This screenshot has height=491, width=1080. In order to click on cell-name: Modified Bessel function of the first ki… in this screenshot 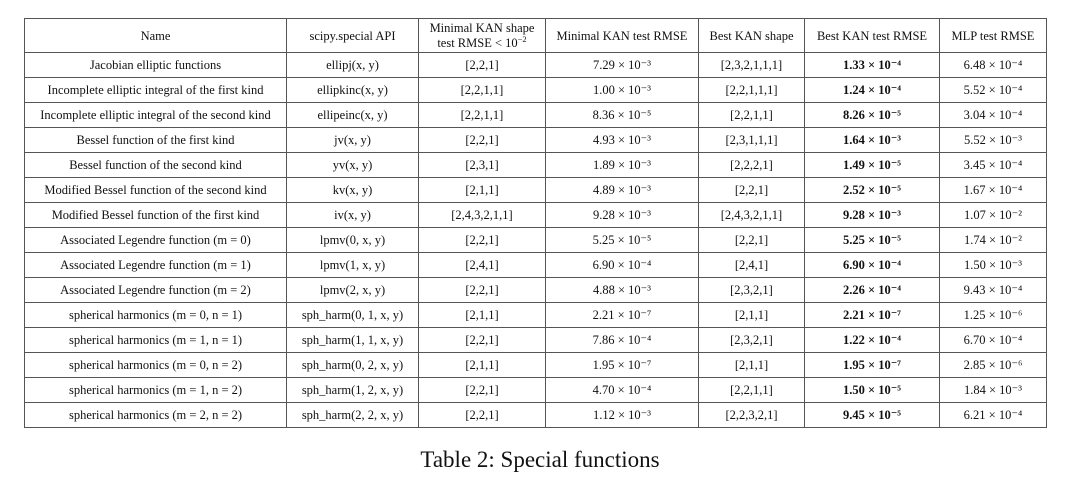, I will do `click(155, 215)`.